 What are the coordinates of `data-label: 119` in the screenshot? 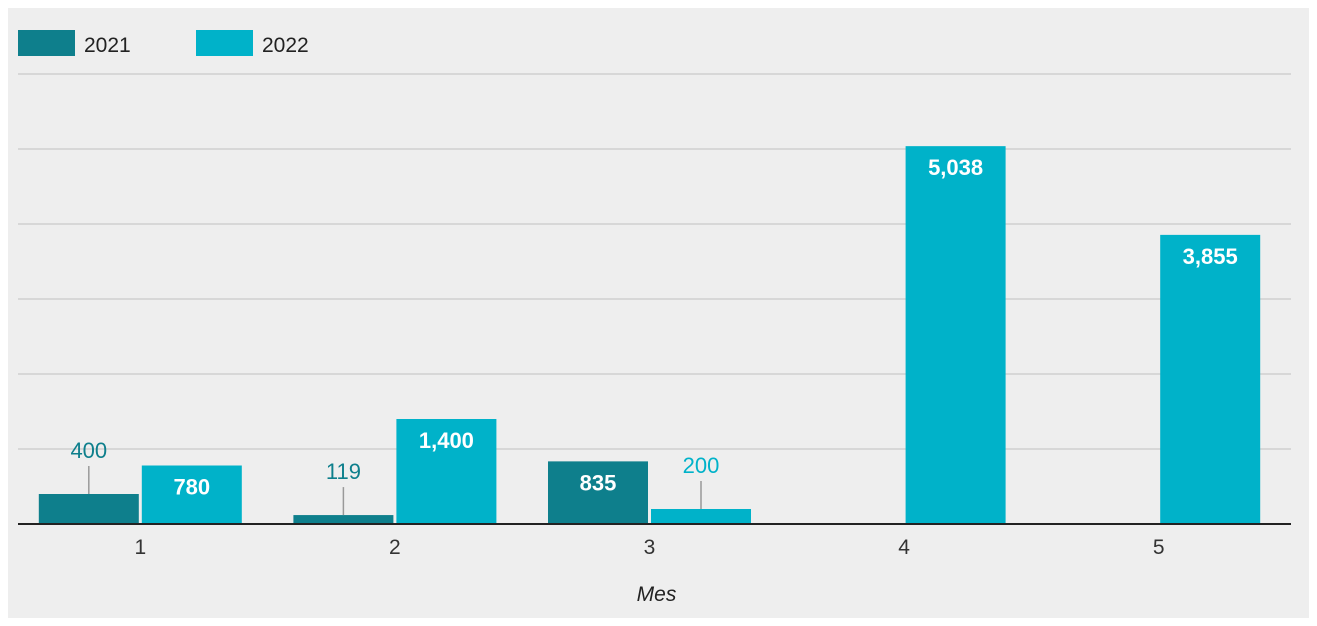 It's located at (343, 471).